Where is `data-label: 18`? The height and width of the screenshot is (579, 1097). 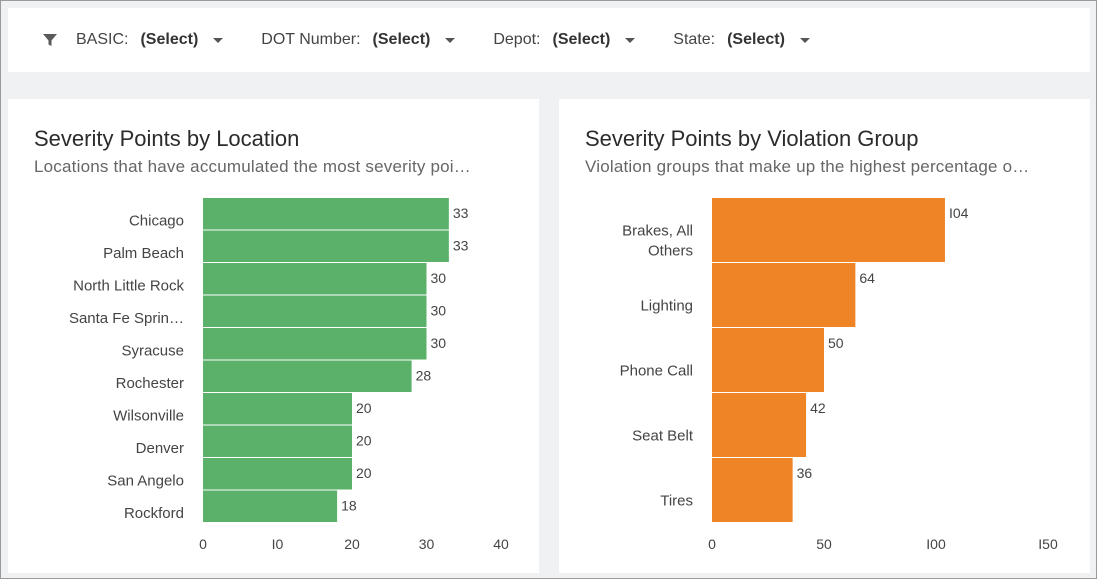
data-label: 18 is located at coordinates (349, 506).